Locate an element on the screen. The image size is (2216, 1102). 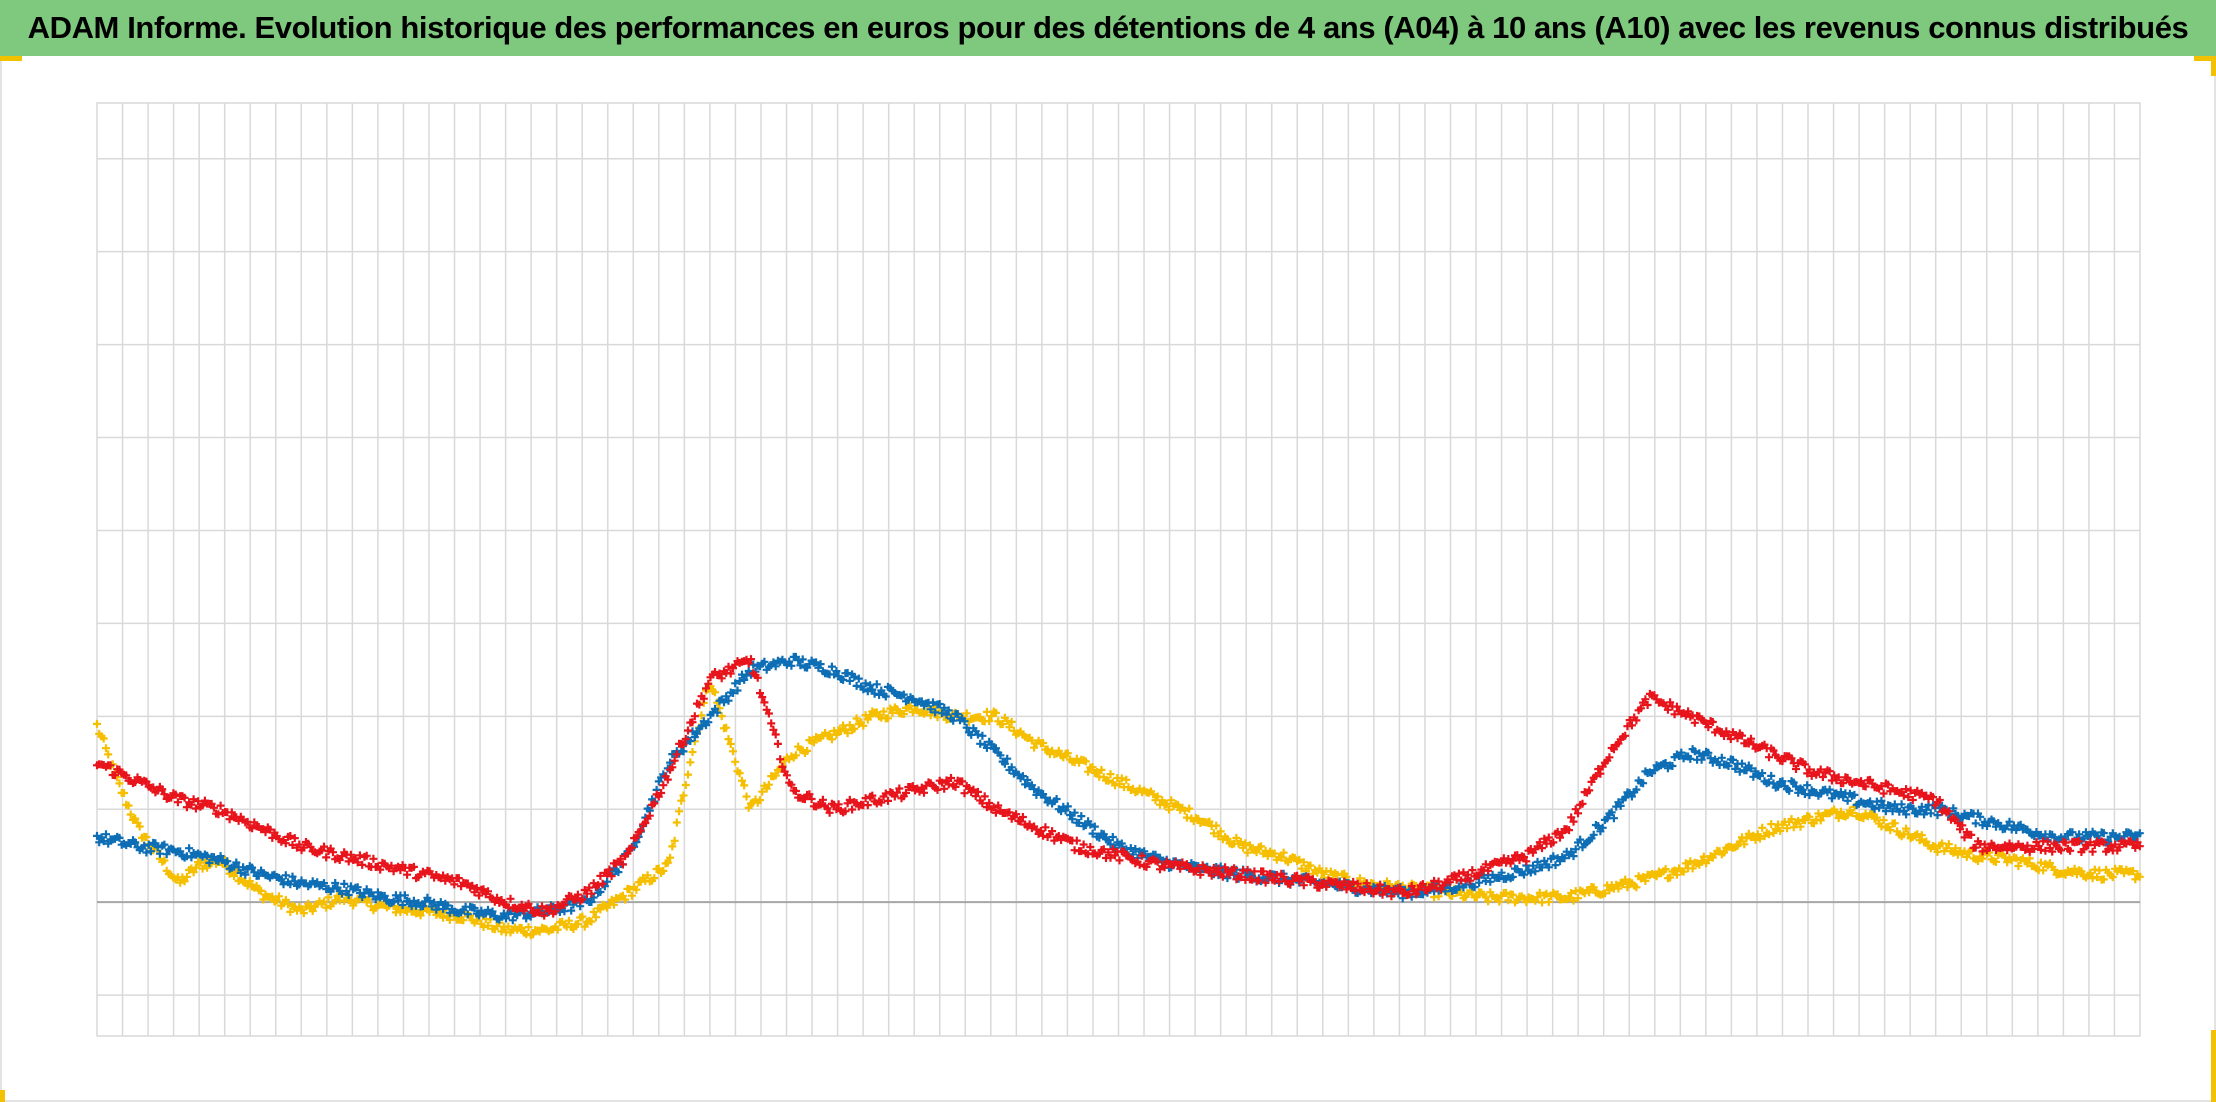
corner-mark-top-right is located at coordinates (2205, 58).